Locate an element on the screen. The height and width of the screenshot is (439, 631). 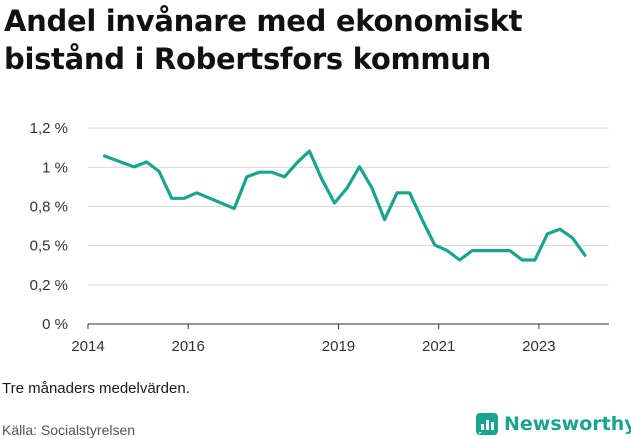
y-tick-label: 1,2 % is located at coordinates (49, 128).